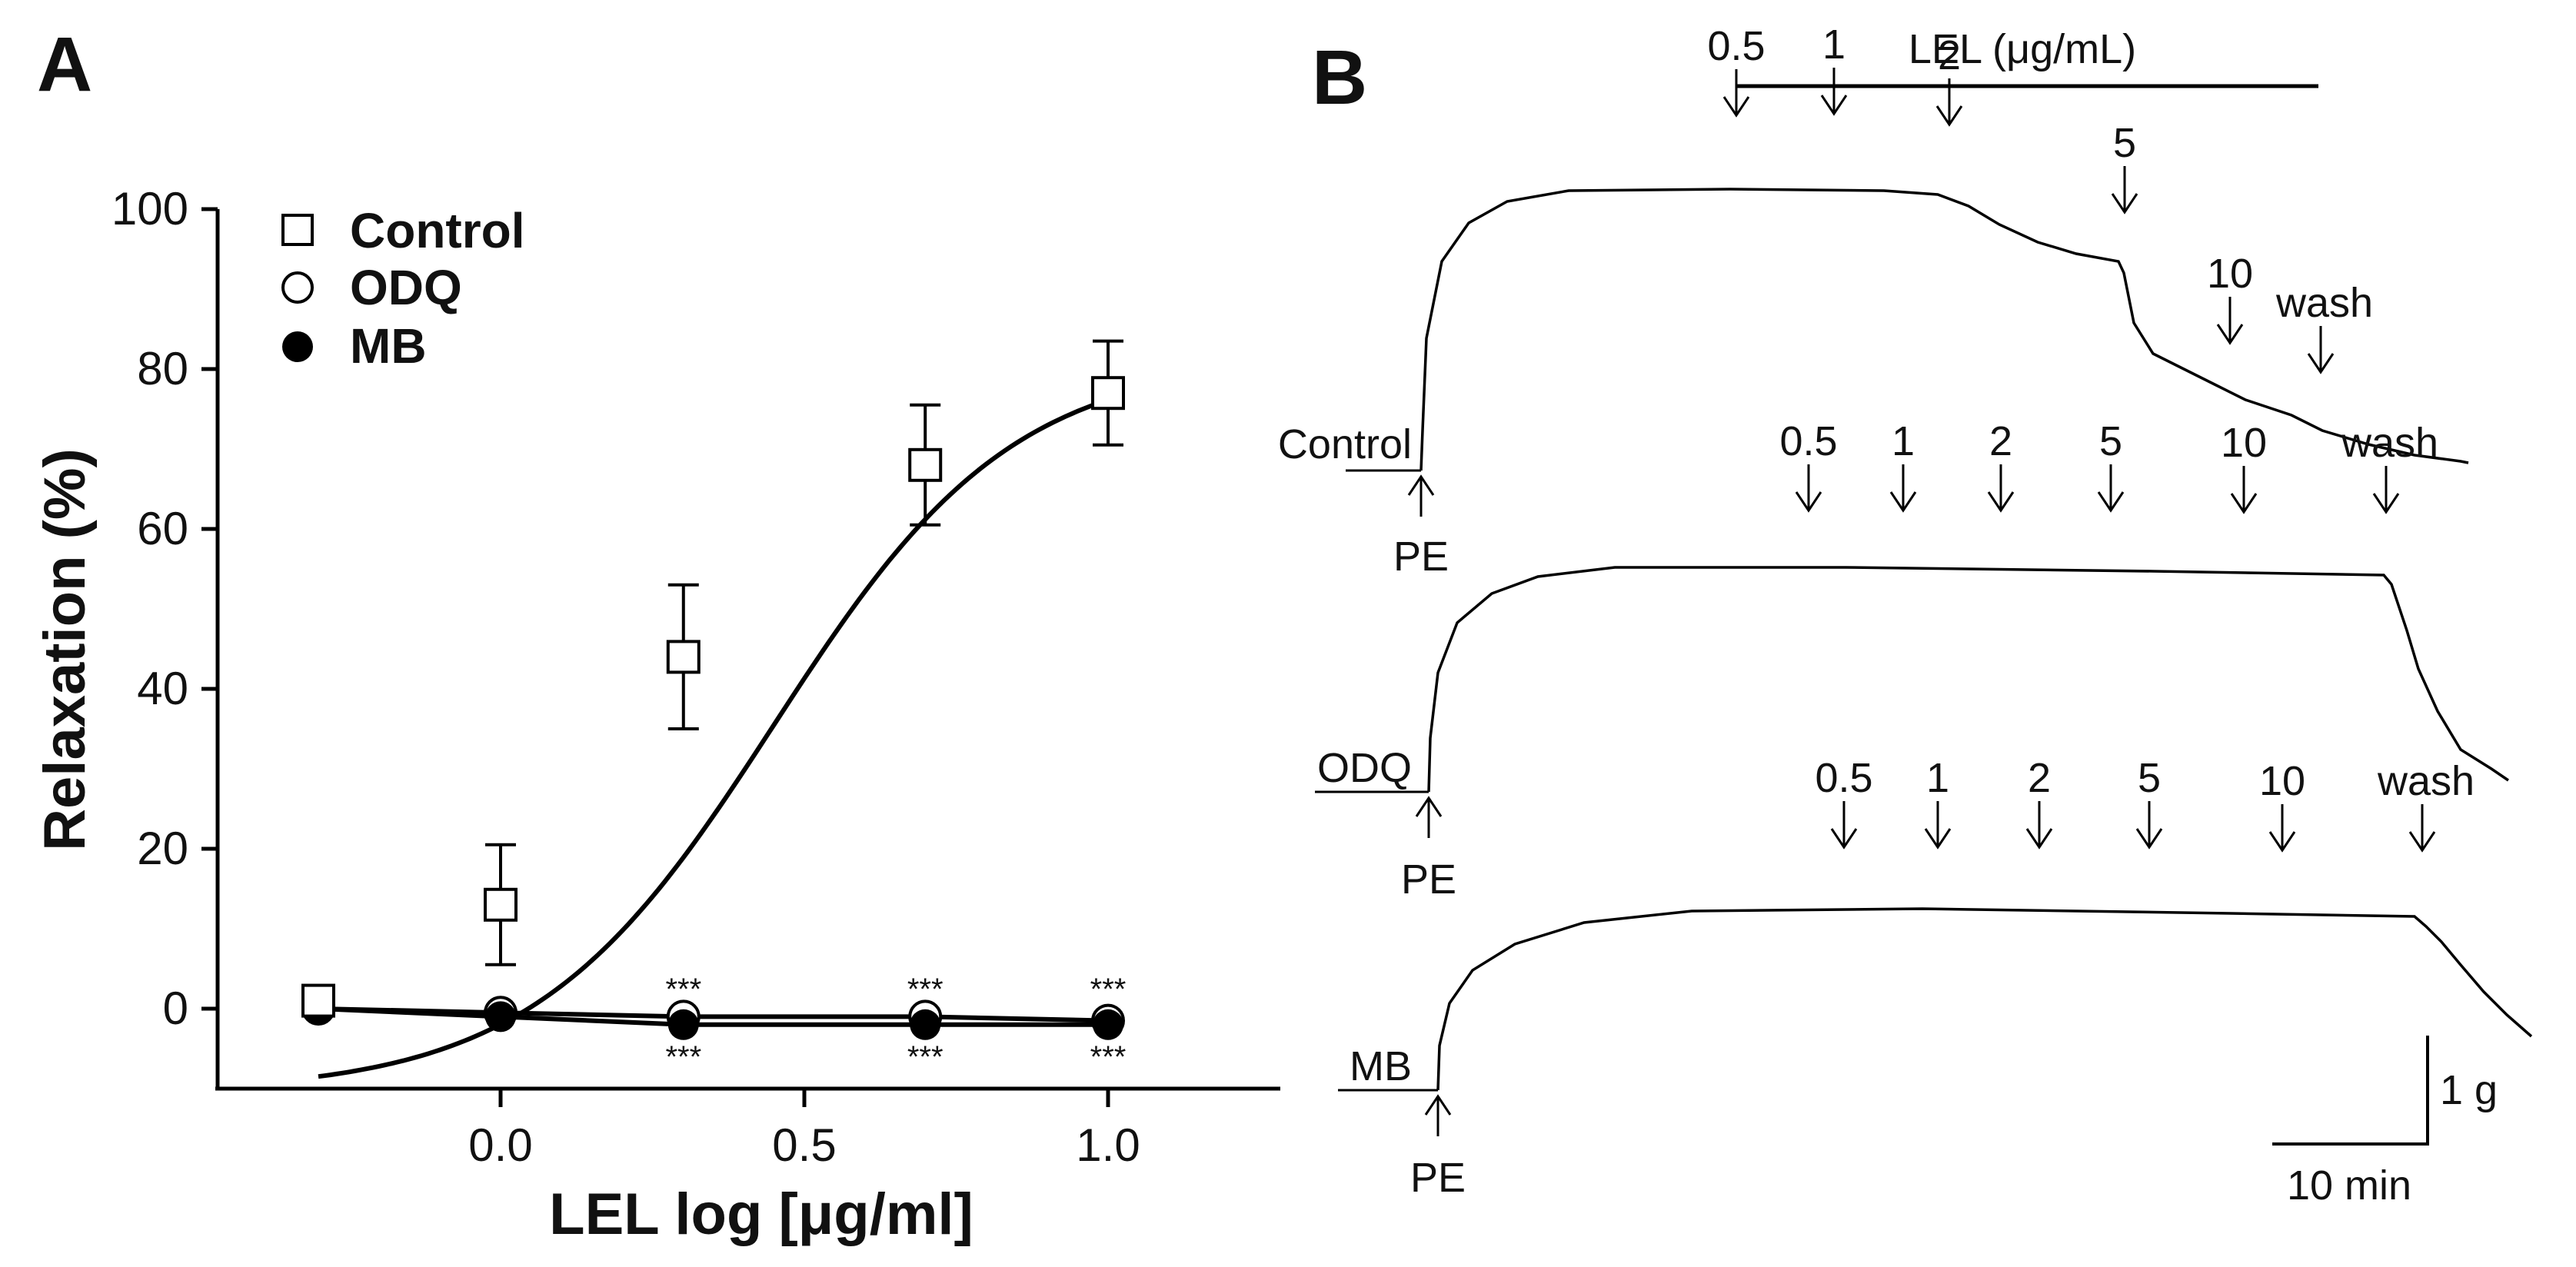  I want to click on legend-marker-mb, so click(297, 347).